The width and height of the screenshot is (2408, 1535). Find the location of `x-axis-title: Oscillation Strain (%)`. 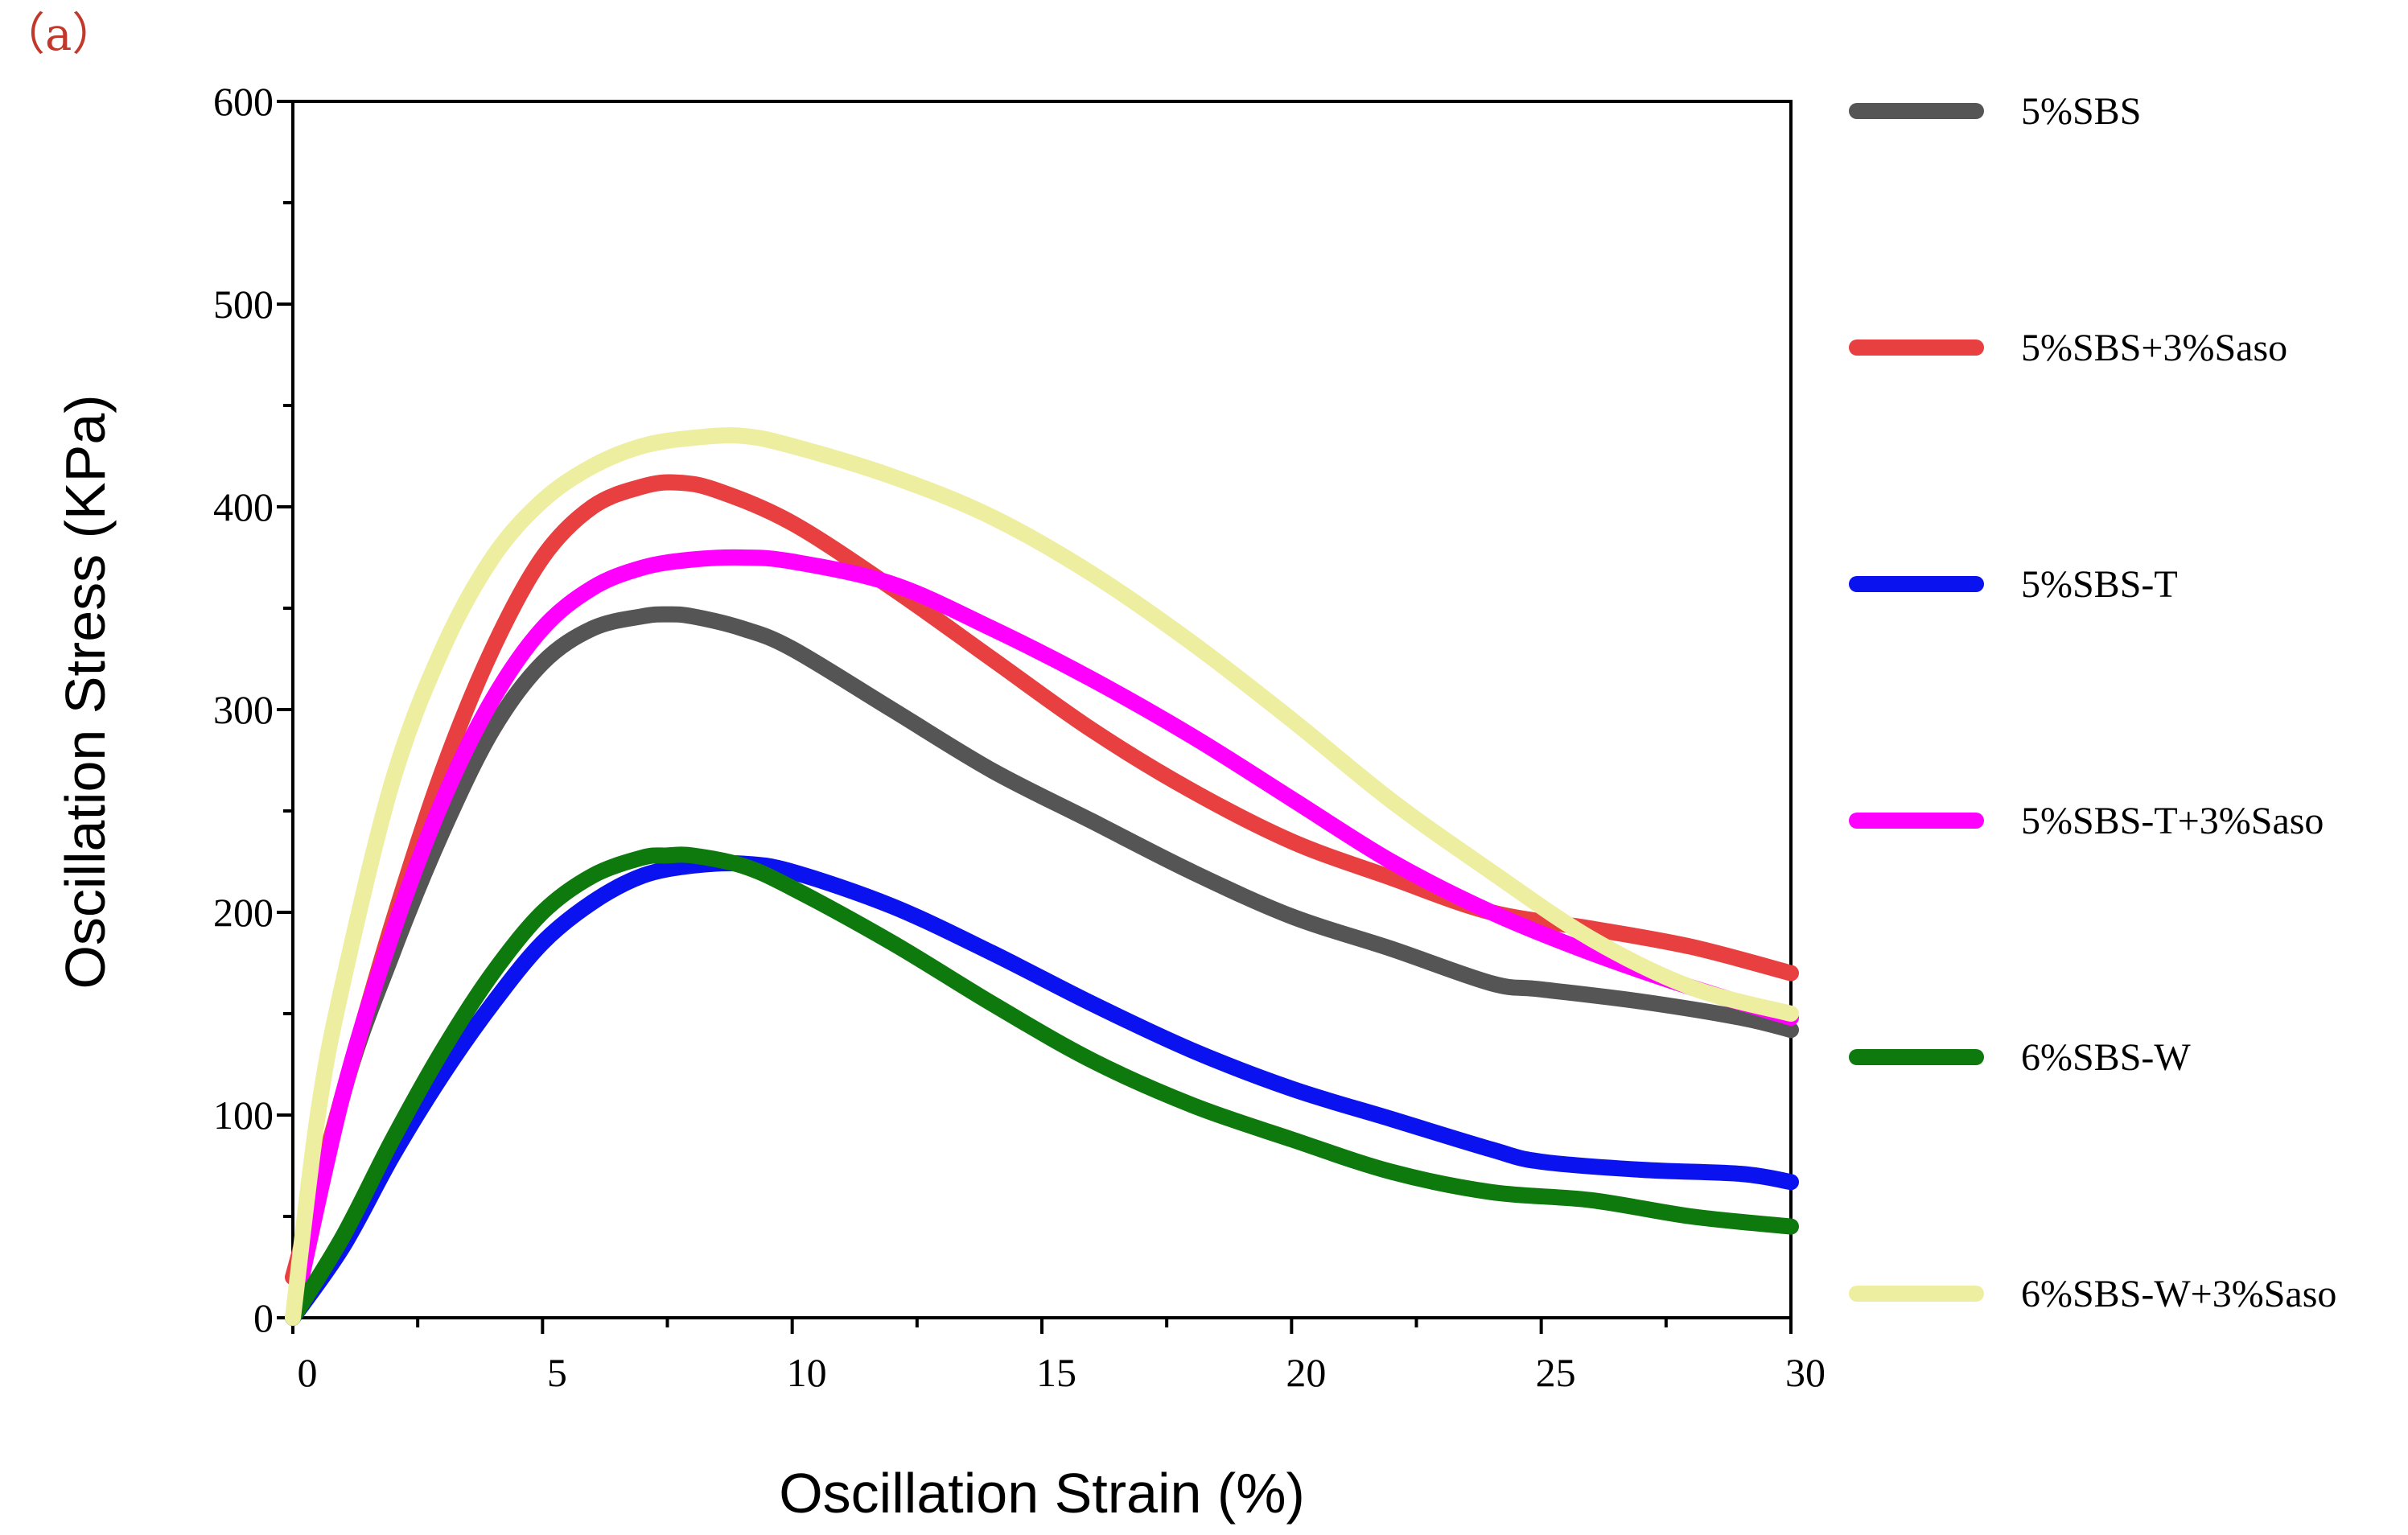

x-axis-title: Oscillation Strain (%) is located at coordinates (1042, 1493).